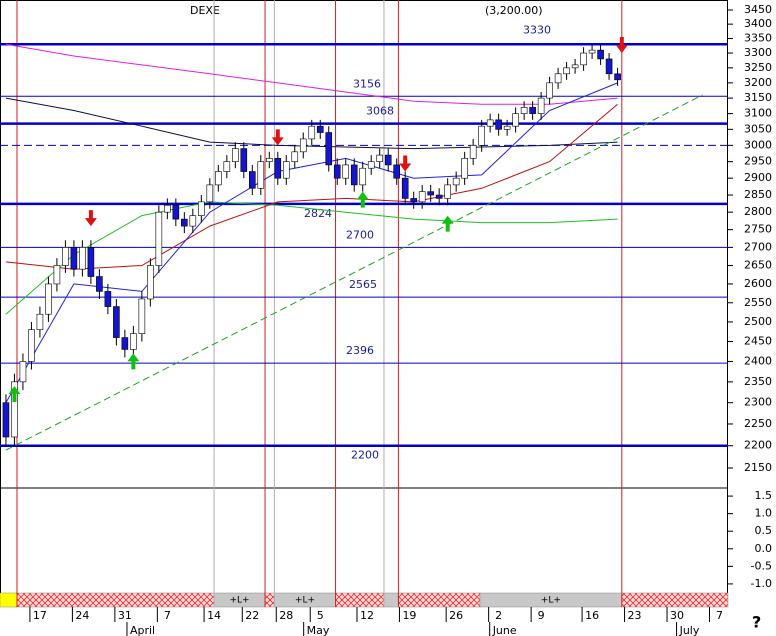 This screenshot has height=636, width=776. I want to click on y-tick-label: 3000, so click(758, 144).